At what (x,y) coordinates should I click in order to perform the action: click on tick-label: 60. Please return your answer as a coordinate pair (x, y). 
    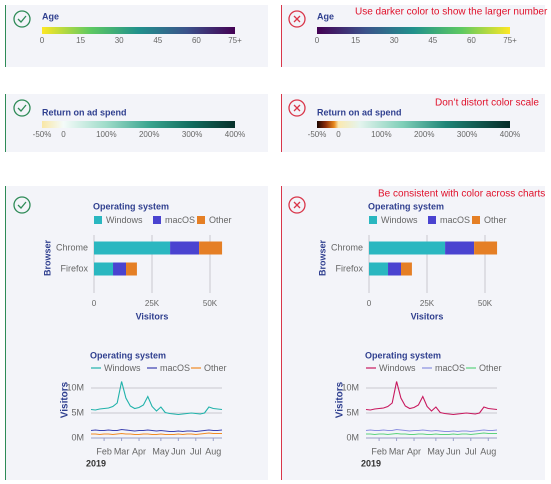
    Looking at the image, I should click on (196, 40).